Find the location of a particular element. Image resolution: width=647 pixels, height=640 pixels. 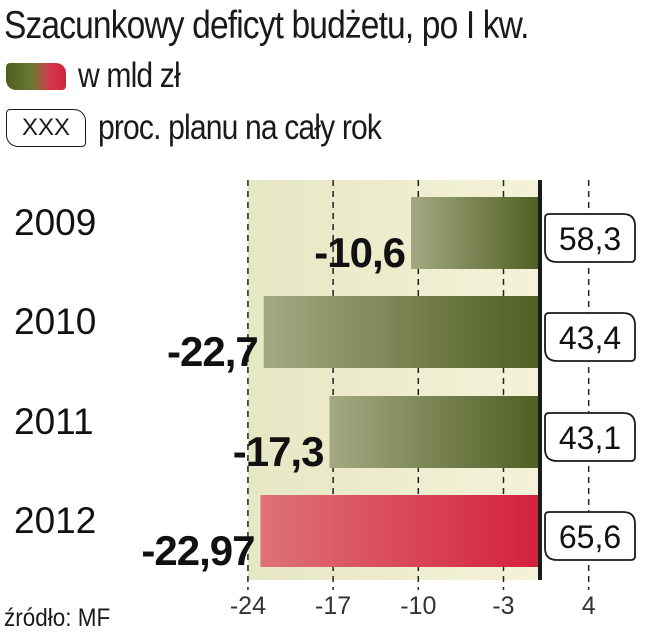

legend-value: w mld zł is located at coordinates (101, 76).